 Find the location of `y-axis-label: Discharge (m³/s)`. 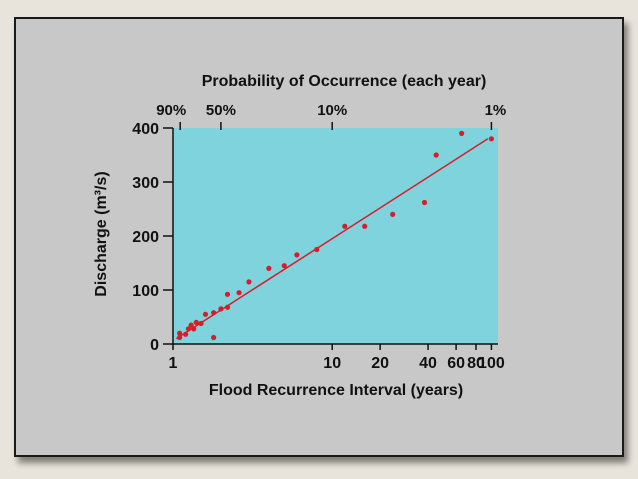

y-axis-label: Discharge (m³/s) is located at coordinates (101, 233).